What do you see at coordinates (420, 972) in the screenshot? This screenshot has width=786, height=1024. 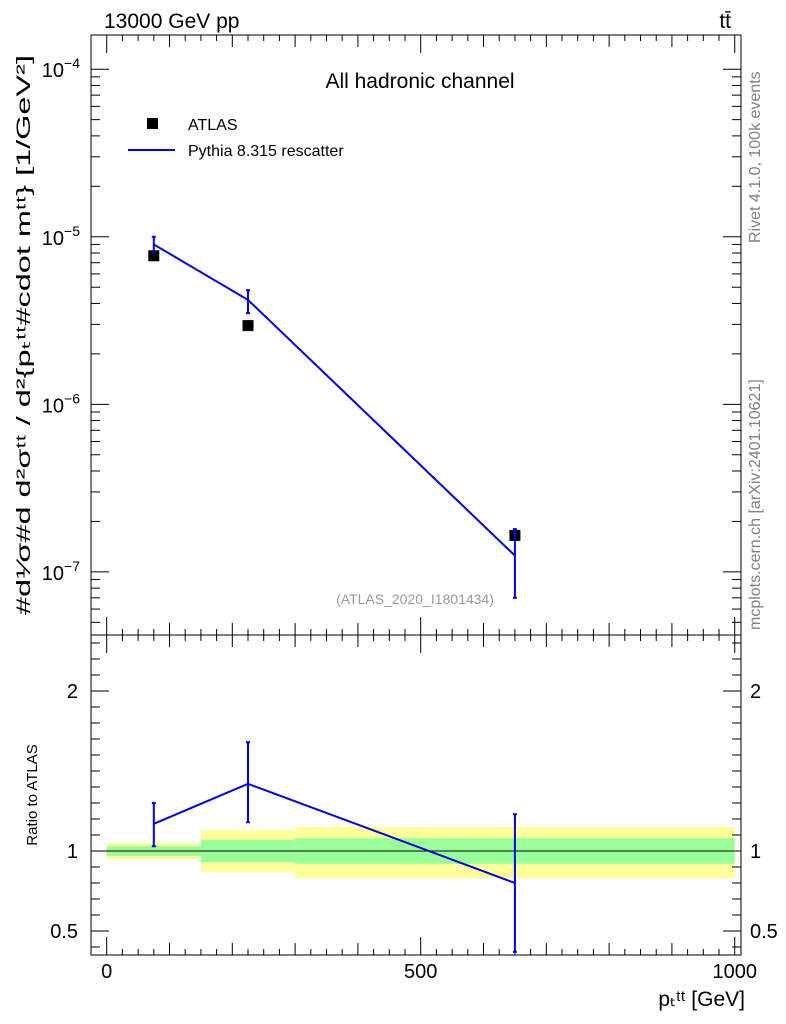 I see `x-tick-label: 500` at bounding box center [420, 972].